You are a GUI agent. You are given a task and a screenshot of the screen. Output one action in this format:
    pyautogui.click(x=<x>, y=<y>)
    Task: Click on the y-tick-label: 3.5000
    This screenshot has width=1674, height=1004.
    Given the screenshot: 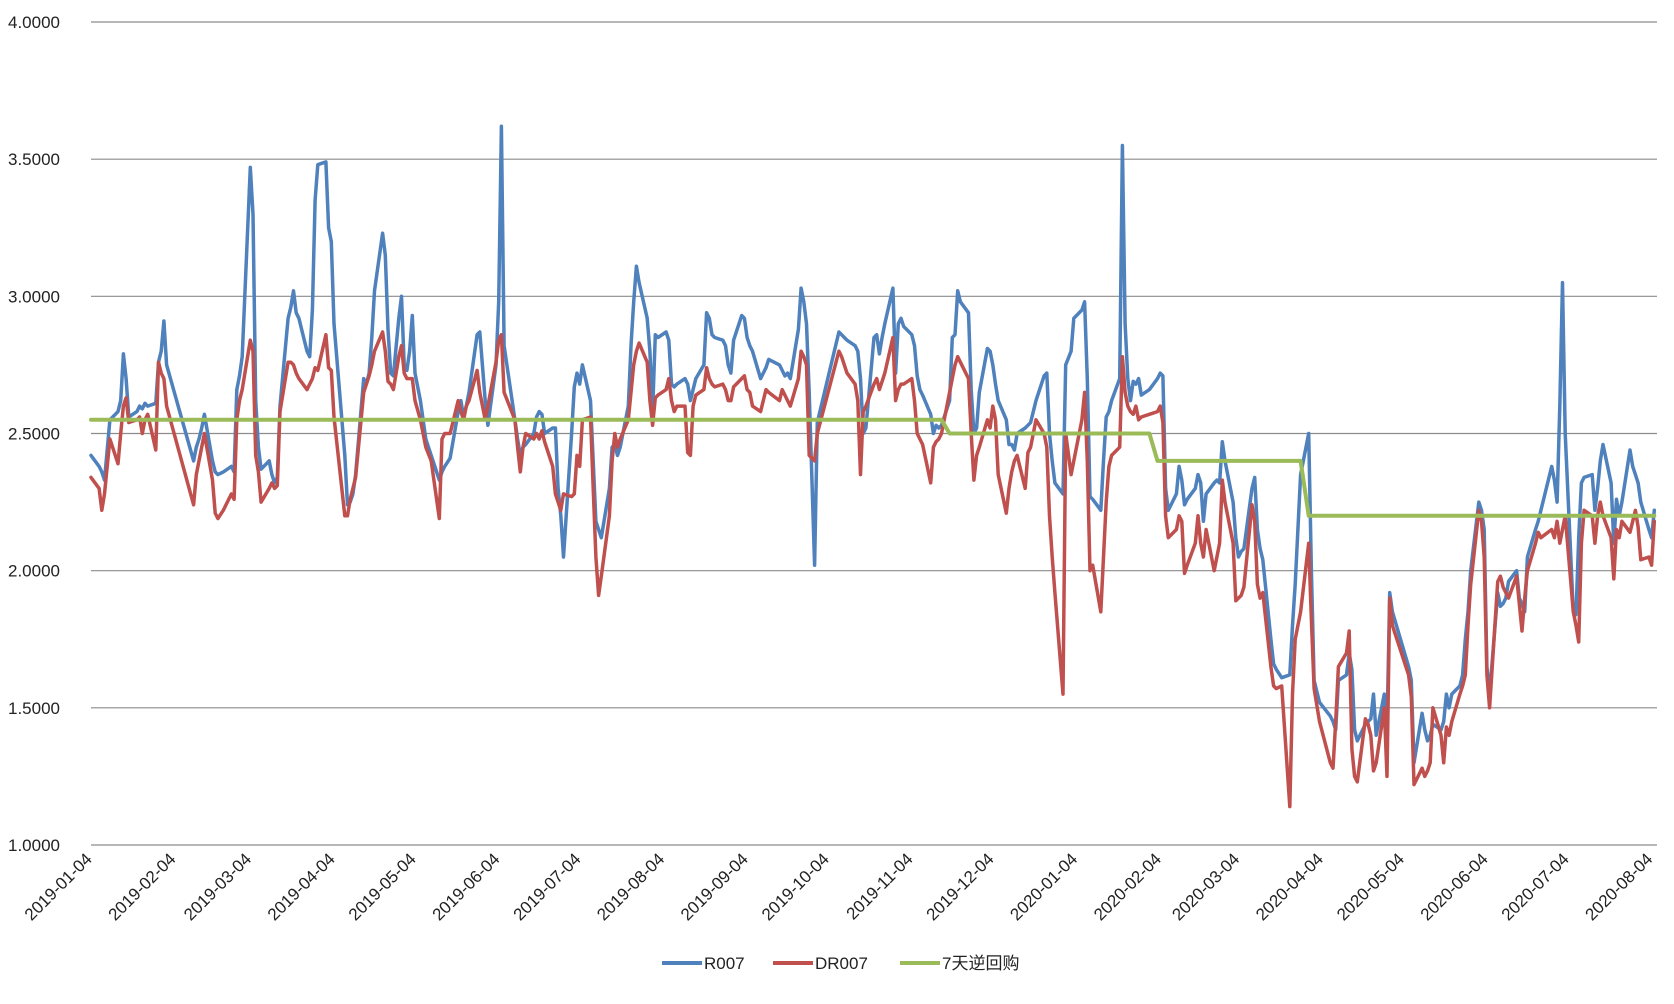 What is the action you would take?
    pyautogui.click(x=34, y=159)
    